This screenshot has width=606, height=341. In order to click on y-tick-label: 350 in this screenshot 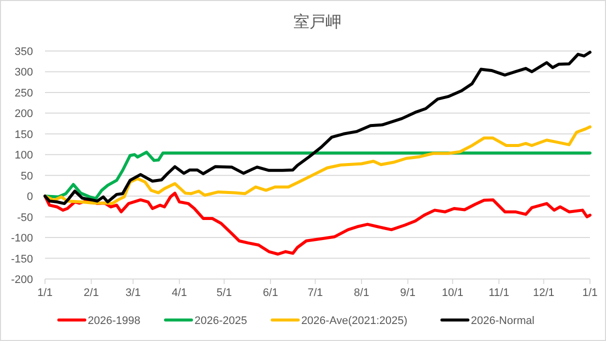, I will do `click(23, 52)`.